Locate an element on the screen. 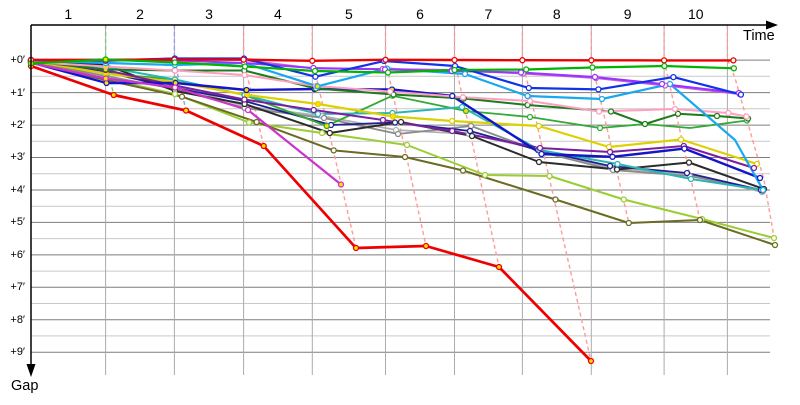 Image resolution: width=800 pixels, height=405 pixels. svg-text: 4 is located at coordinates (278, 14).